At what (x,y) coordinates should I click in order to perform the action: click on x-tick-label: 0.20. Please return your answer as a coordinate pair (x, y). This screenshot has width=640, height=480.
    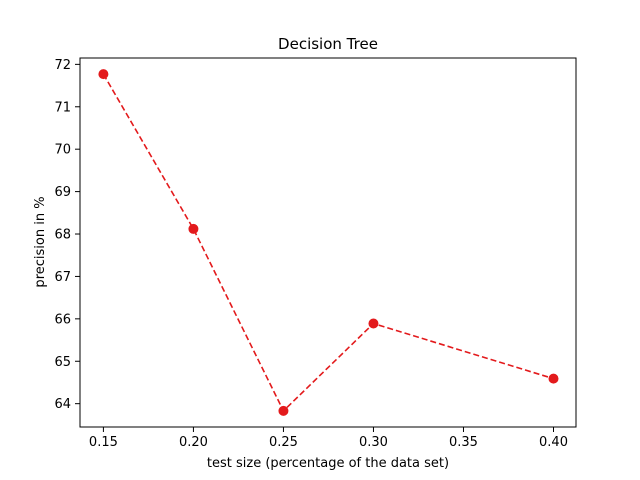
    Looking at the image, I should click on (193, 442).